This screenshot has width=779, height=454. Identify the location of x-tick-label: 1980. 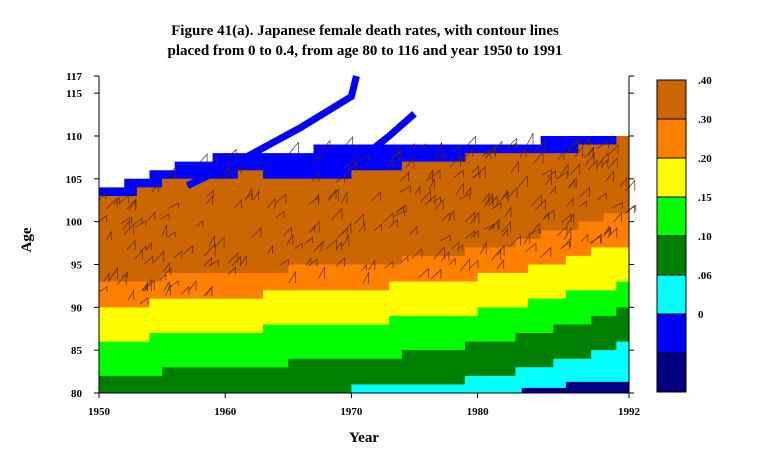
(478, 412).